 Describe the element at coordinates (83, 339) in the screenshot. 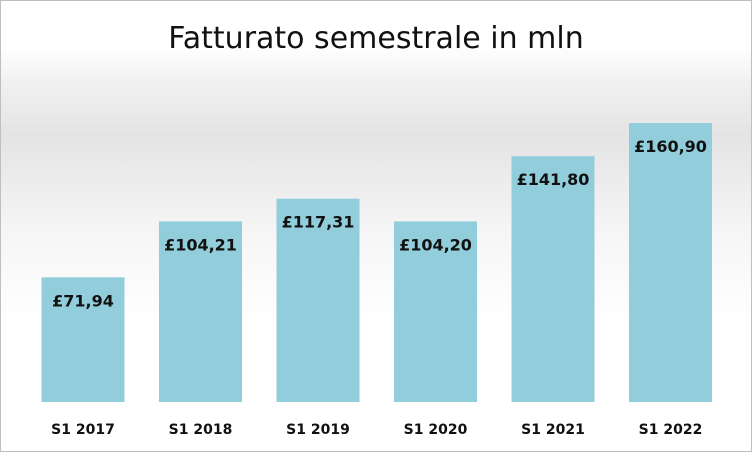

I see `bar-s1-2017` at that location.